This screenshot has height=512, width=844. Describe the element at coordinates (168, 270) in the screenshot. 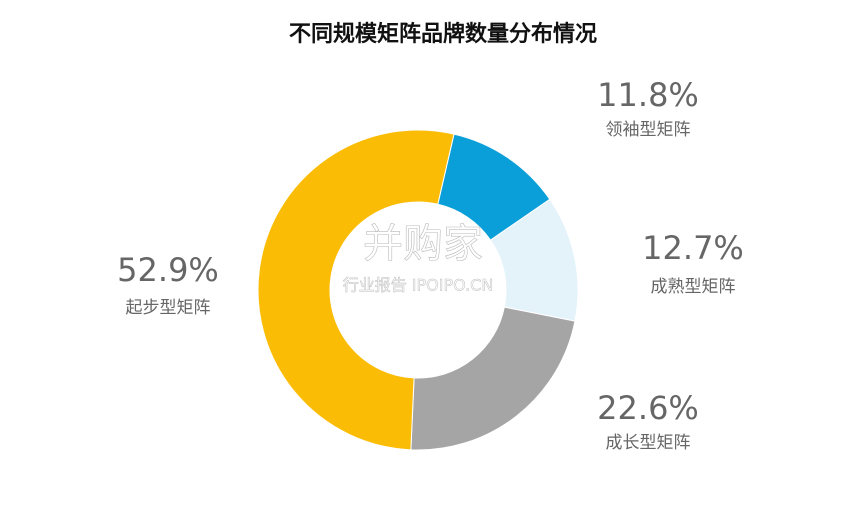

I see `value-label: 52.9%` at that location.